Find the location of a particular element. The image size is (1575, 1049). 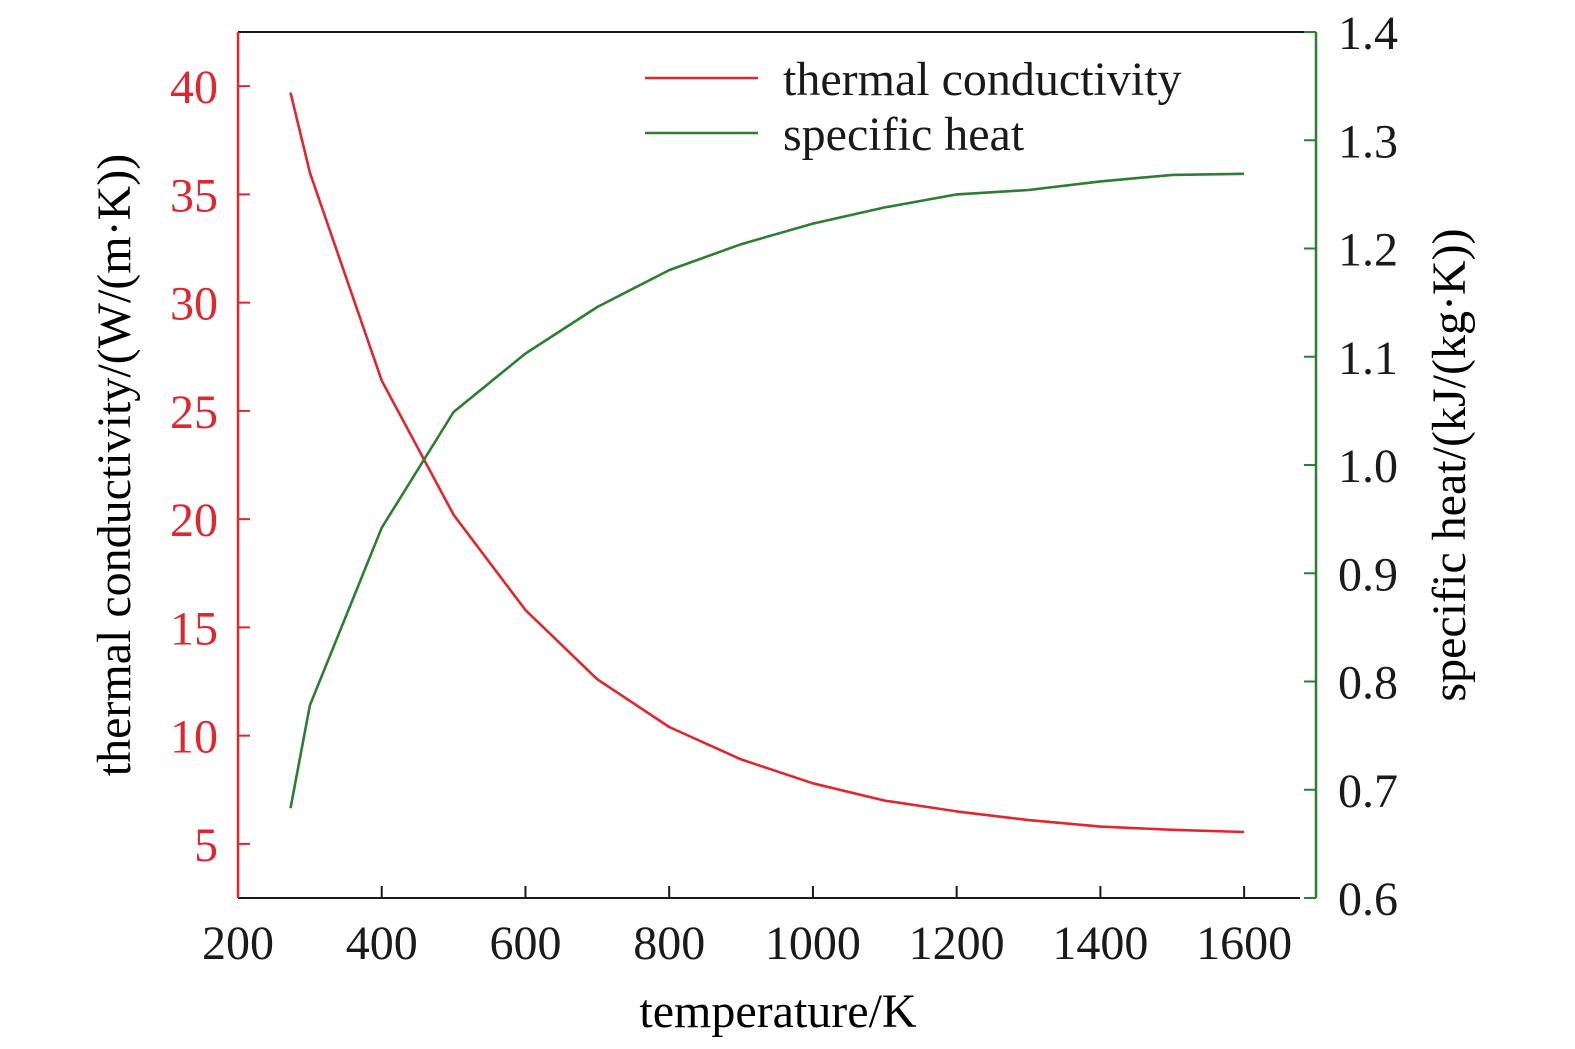

x-axis-title: temperature/K is located at coordinates (778, 1011).